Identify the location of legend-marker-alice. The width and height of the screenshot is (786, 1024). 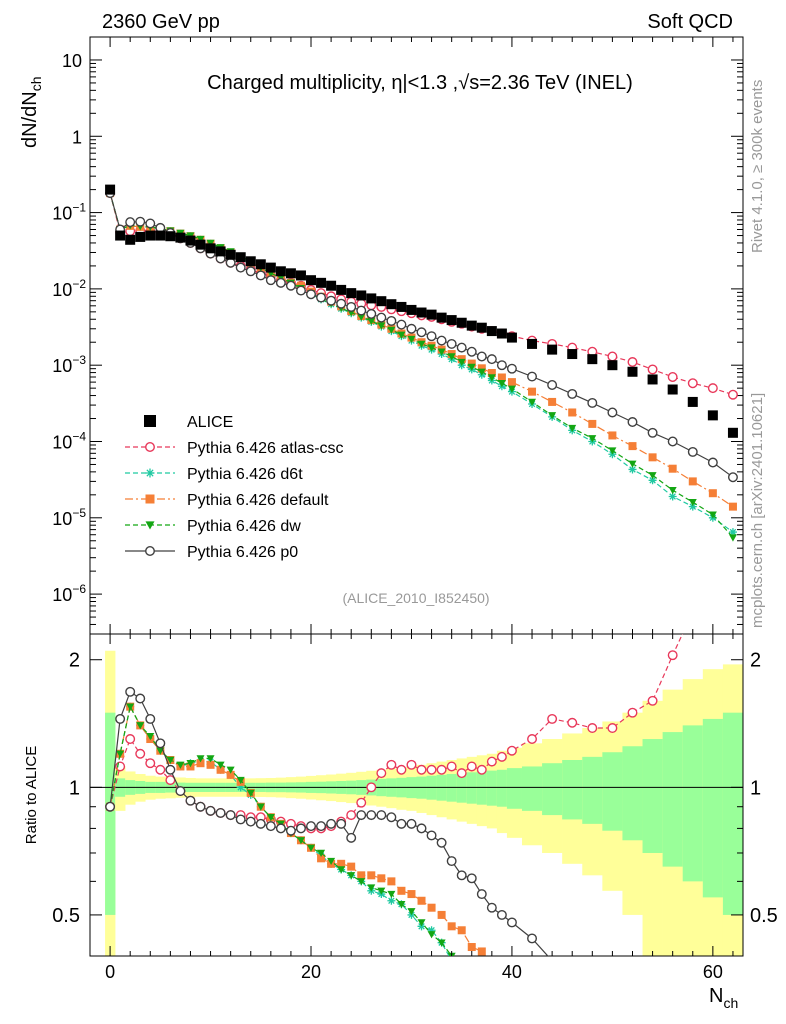
(150, 421).